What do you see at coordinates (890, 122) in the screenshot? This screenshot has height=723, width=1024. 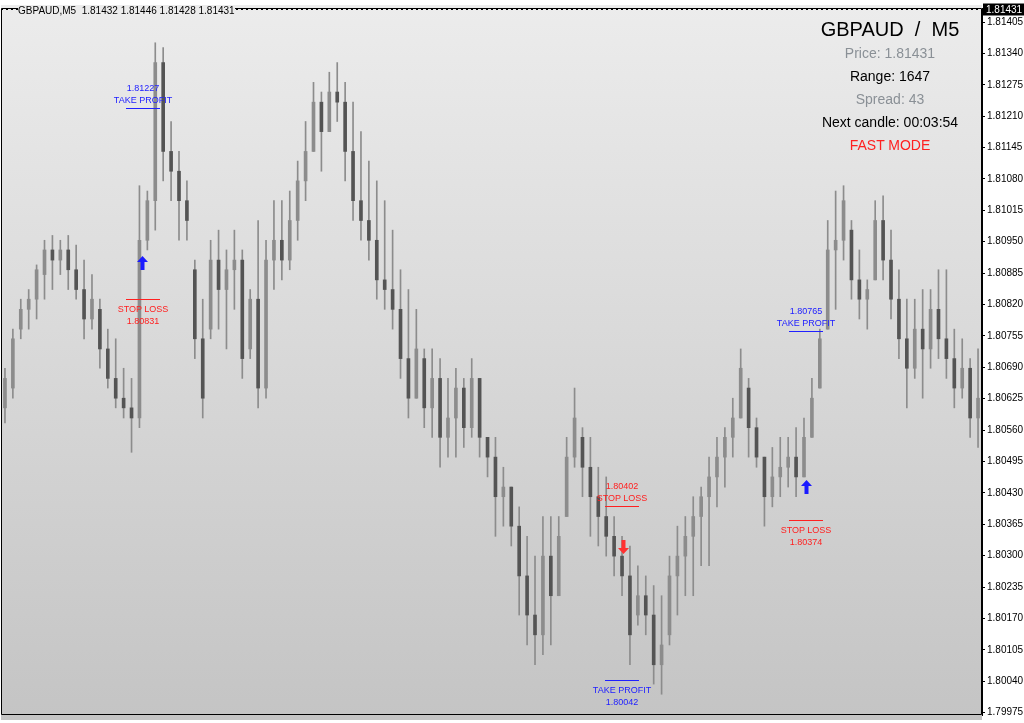 I see `annotation: Next candle: 00:03:54` at bounding box center [890, 122].